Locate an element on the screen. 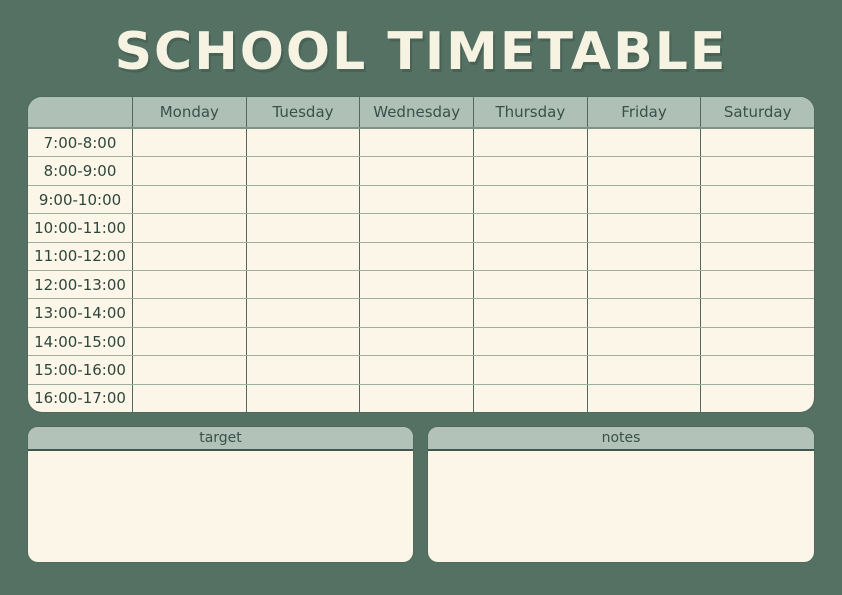  target-panel: target is located at coordinates (220, 494).